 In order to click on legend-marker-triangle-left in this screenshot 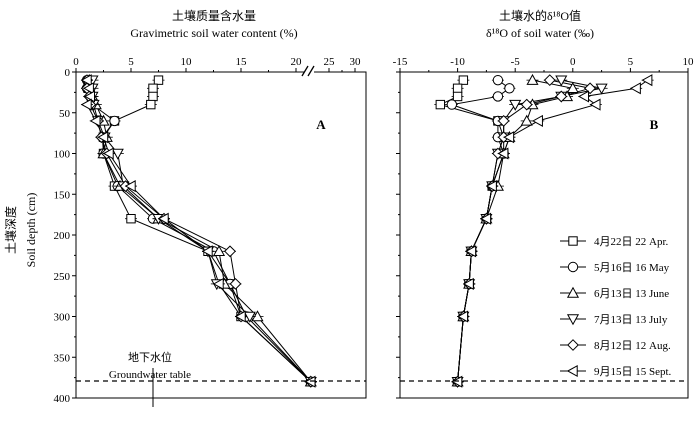, I will do `click(572, 371)`.